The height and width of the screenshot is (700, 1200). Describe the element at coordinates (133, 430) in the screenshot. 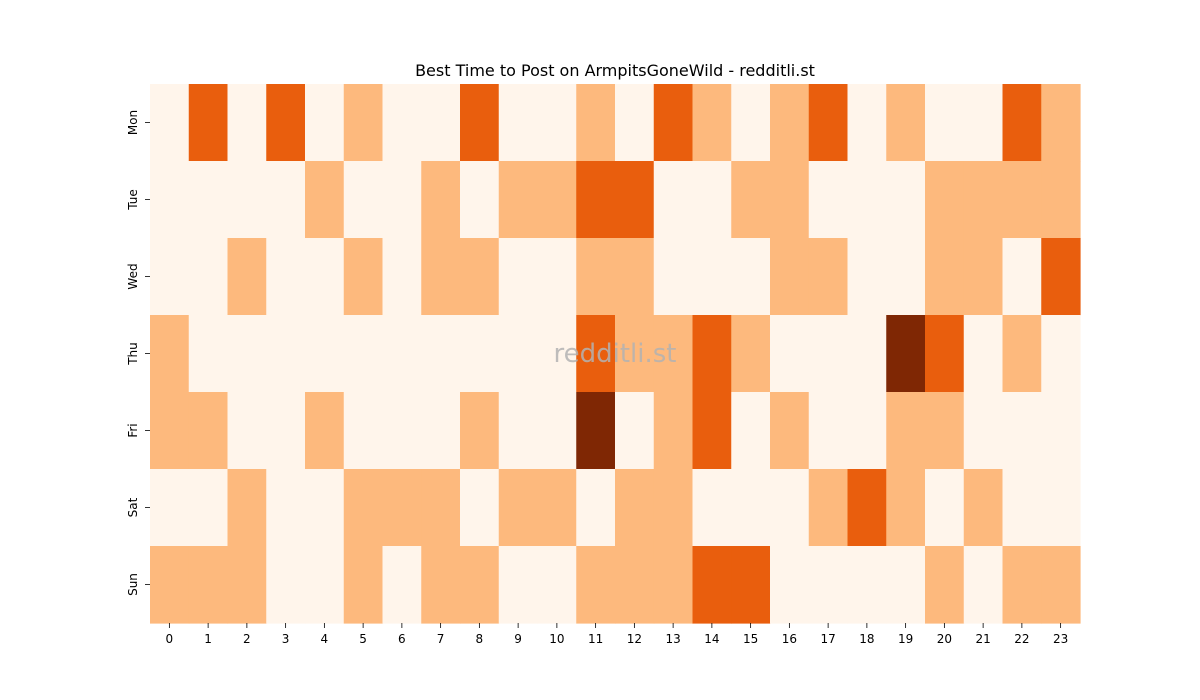

I see `y-tick-label-fri: Fri` at that location.